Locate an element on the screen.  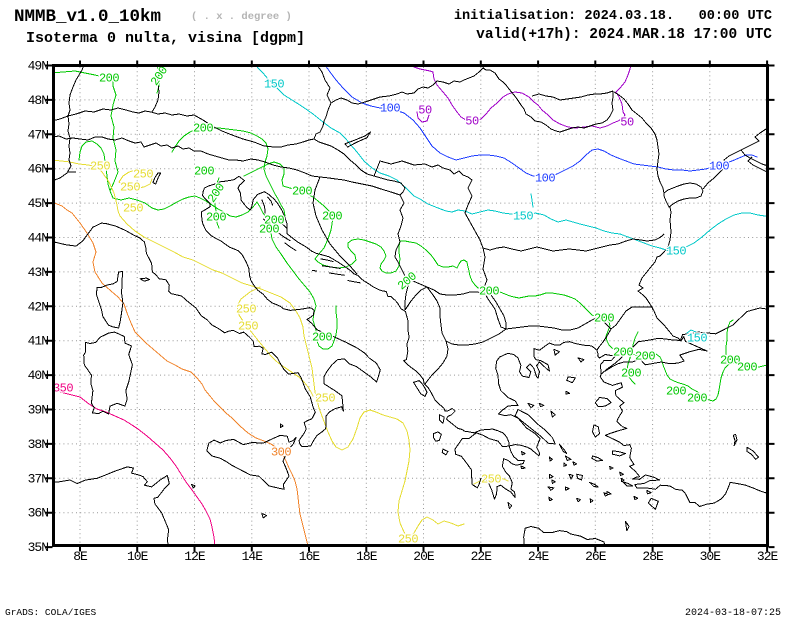
svg-text: NMMB_v1.0_10km is located at coordinates (87, 17).